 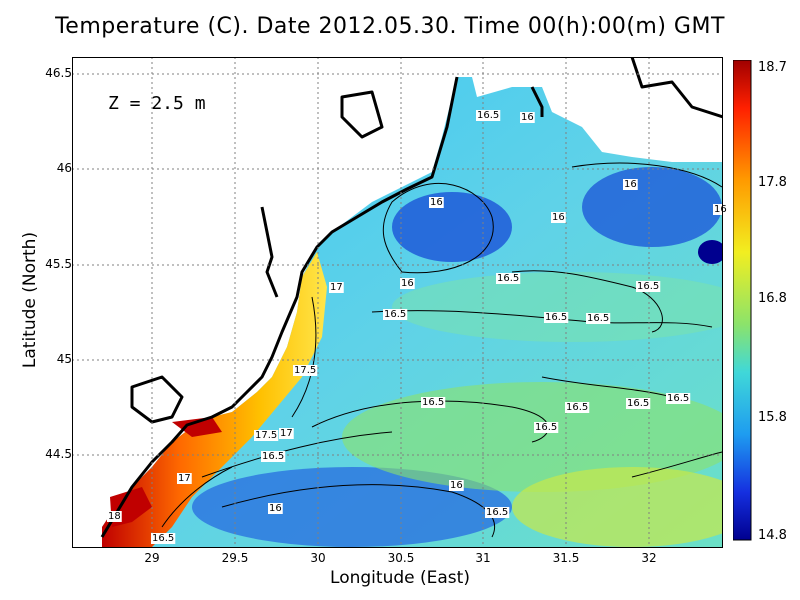 I want to click on y-tick-label: 44.5, so click(x=58, y=454).